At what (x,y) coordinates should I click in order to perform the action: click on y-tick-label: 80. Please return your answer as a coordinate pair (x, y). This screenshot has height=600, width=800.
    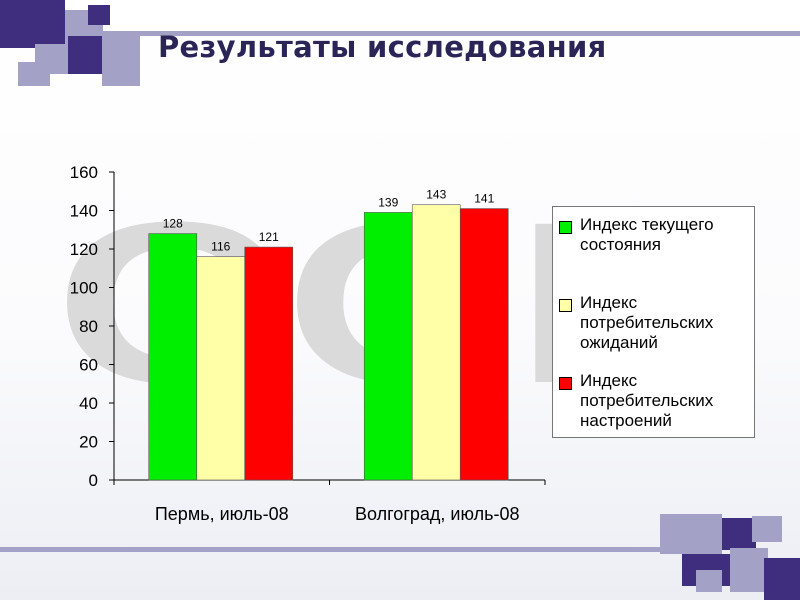
    Looking at the image, I should click on (88, 326).